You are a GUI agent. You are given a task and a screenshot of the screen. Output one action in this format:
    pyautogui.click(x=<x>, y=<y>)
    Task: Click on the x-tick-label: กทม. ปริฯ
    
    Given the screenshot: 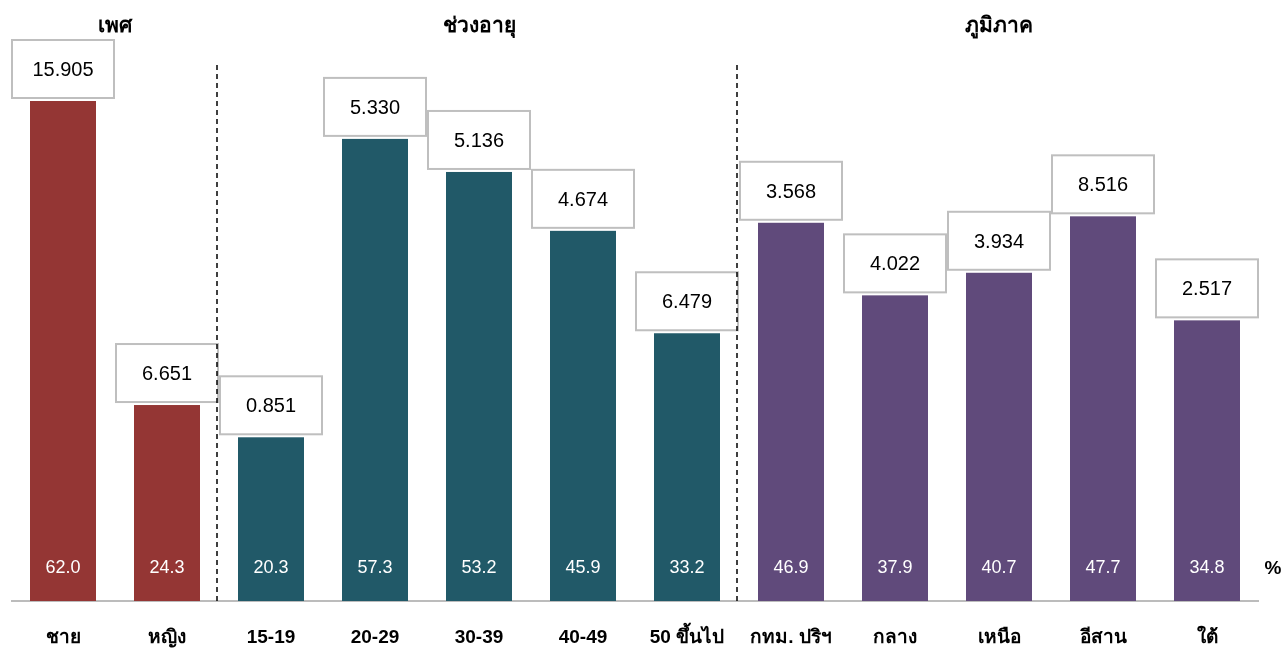 What is the action you would take?
    pyautogui.click(x=791, y=636)
    